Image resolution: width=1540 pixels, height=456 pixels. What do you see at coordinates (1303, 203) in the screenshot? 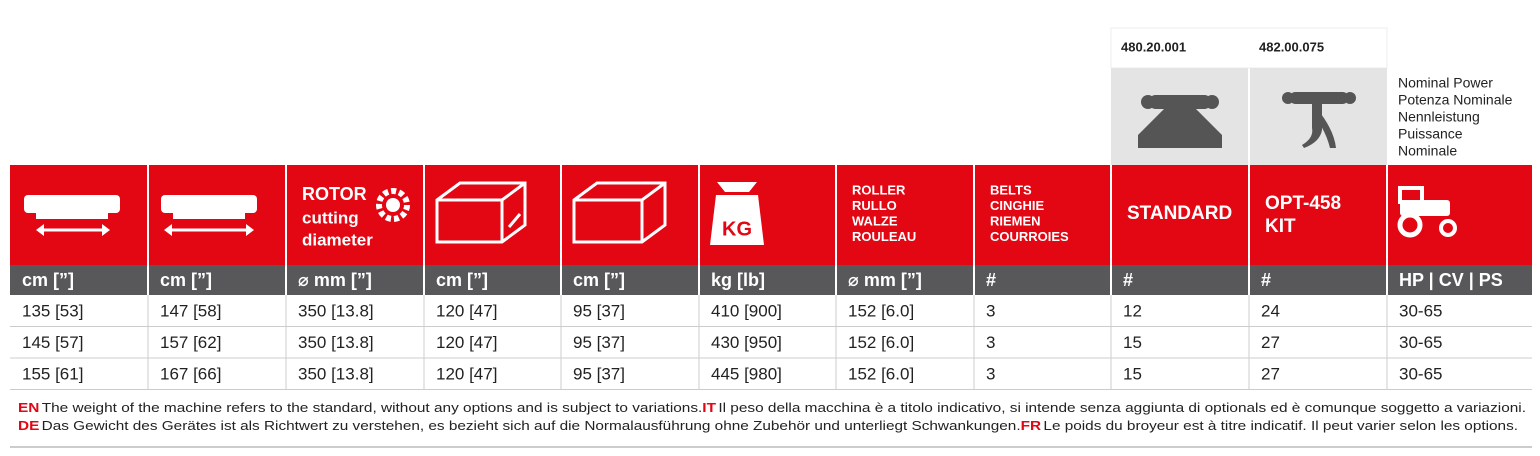
I see `opt-label: OPT-458` at bounding box center [1303, 203].